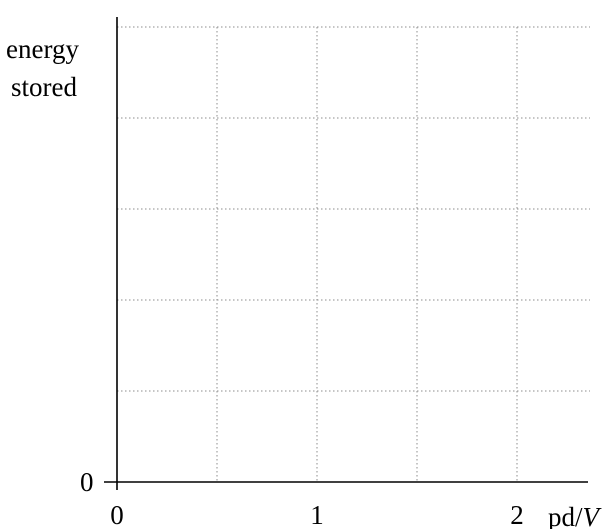 Image resolution: width=612 pixels, height=529 pixels. I want to click on y-axis-label-line-2: stored, so click(44, 87).